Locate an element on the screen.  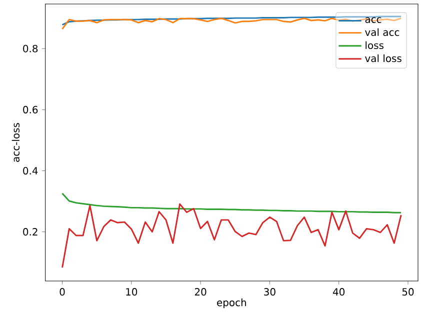
legend-label: loss is located at coordinates (375, 45).